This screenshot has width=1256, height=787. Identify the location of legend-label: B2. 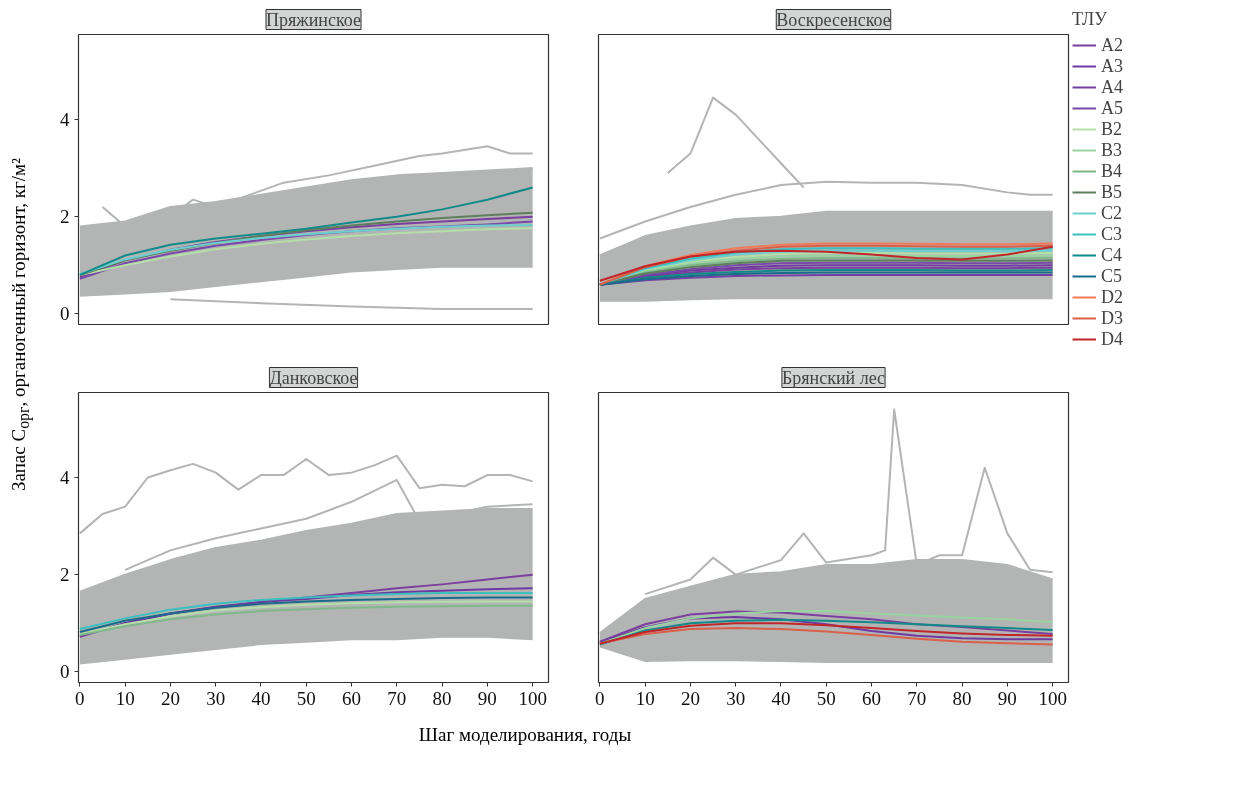
(1112, 129).